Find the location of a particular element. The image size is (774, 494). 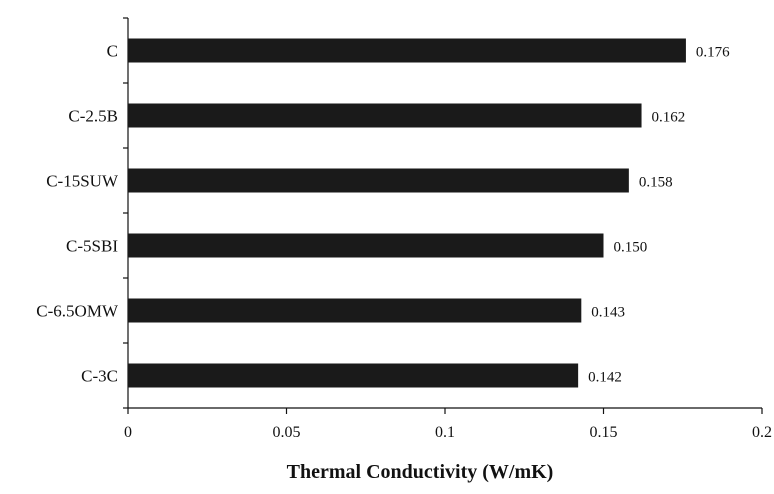

value-label: 0.142 is located at coordinates (605, 378).